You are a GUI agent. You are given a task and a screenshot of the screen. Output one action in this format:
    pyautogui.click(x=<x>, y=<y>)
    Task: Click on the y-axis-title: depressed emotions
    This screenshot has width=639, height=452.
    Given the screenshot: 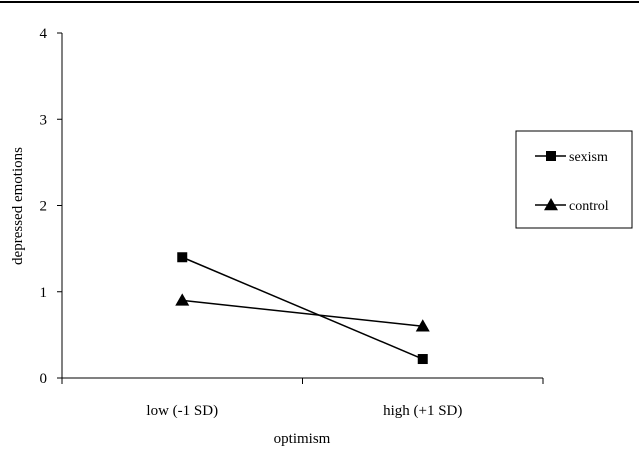 What is the action you would take?
    pyautogui.click(x=18, y=206)
    